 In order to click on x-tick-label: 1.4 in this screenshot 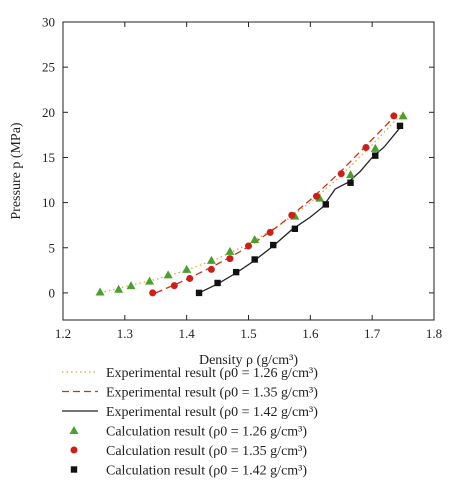, I will do `click(187, 333)`.